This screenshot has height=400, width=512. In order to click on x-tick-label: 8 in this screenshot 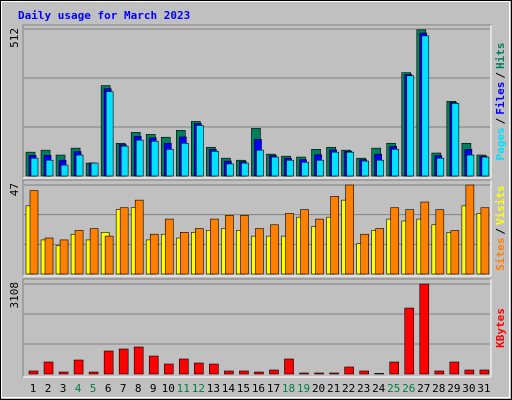, I will do `click(138, 388)`.